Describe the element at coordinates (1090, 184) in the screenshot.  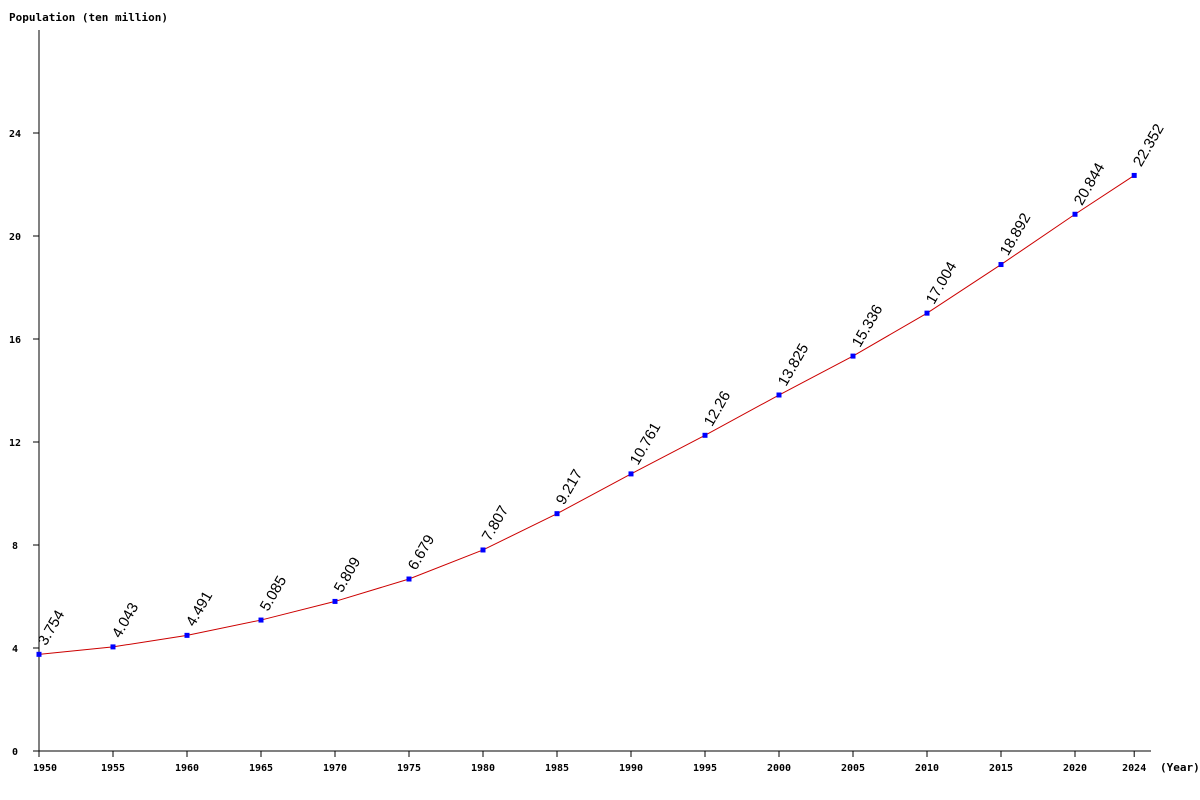
I see `data-label: 20.844` at that location.